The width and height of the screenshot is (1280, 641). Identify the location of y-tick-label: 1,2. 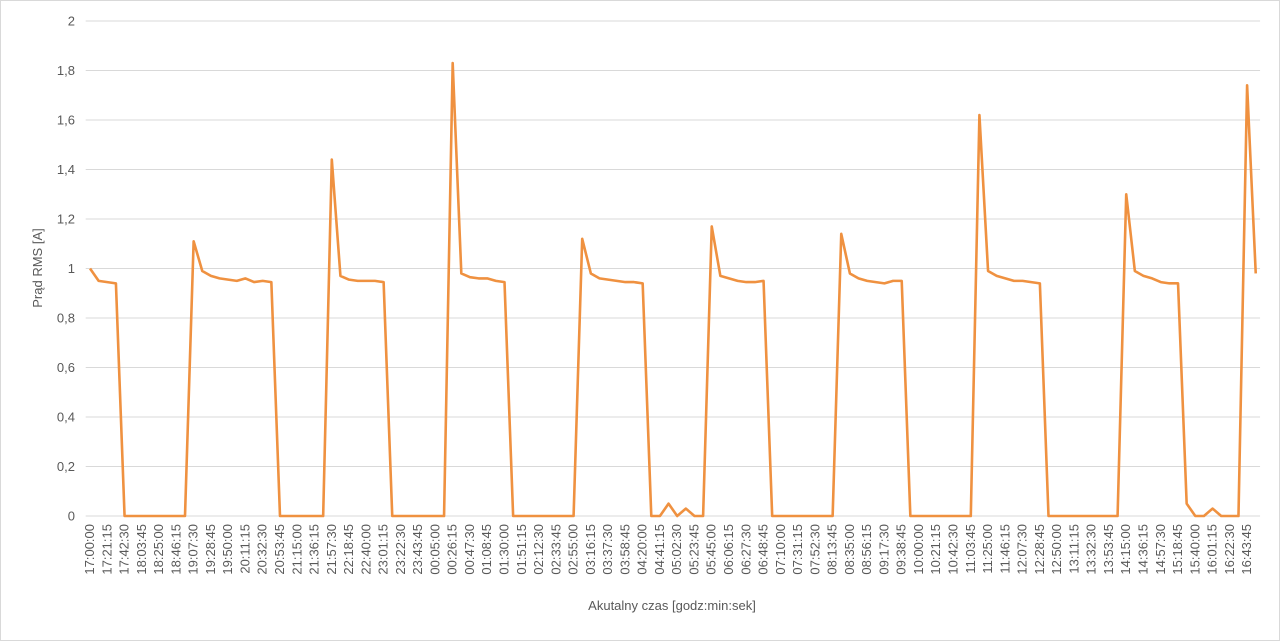
(66, 219).